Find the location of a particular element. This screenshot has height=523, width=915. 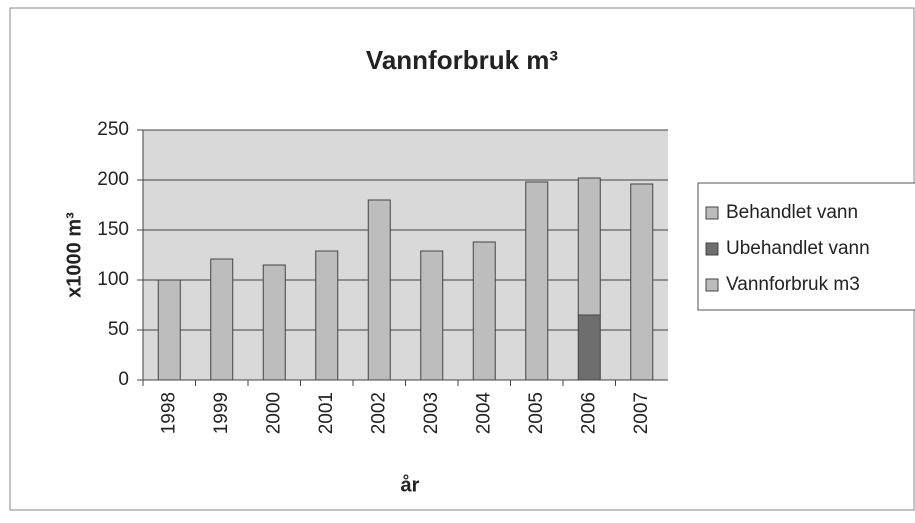

y-tick-label: 100 is located at coordinates (113, 279).